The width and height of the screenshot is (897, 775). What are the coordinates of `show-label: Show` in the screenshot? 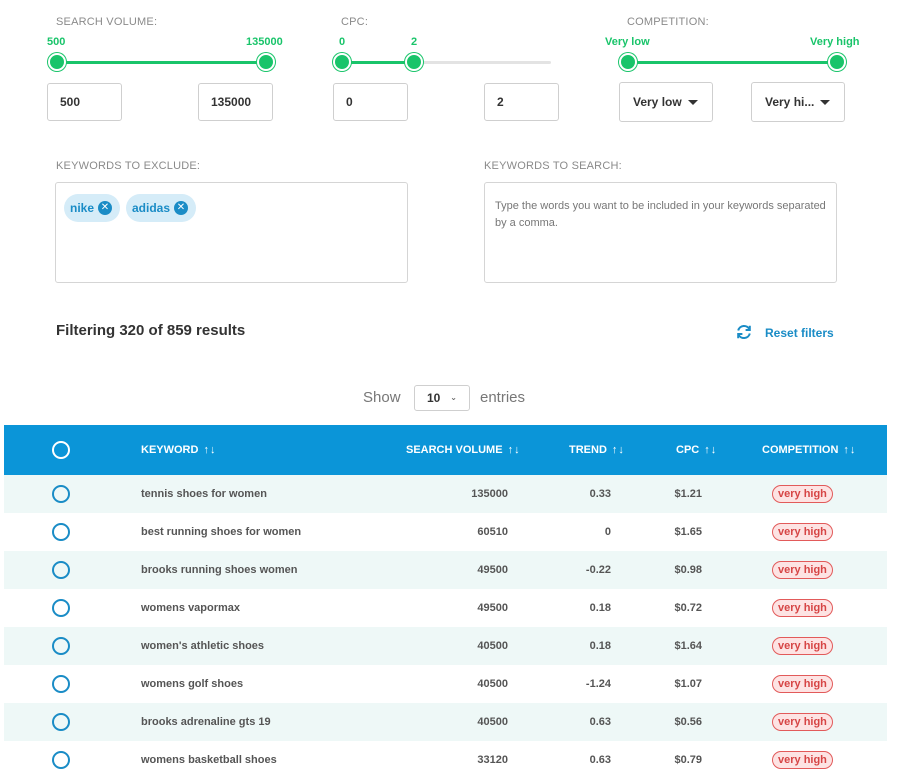 It's located at (382, 397).